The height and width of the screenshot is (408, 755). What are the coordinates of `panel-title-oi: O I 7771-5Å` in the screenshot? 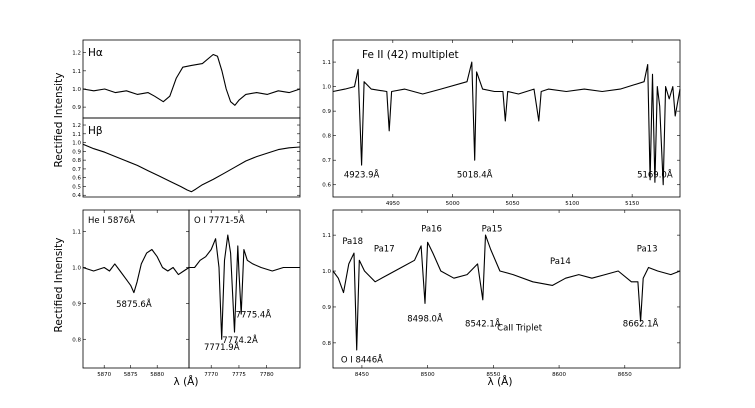 It's located at (219, 220).